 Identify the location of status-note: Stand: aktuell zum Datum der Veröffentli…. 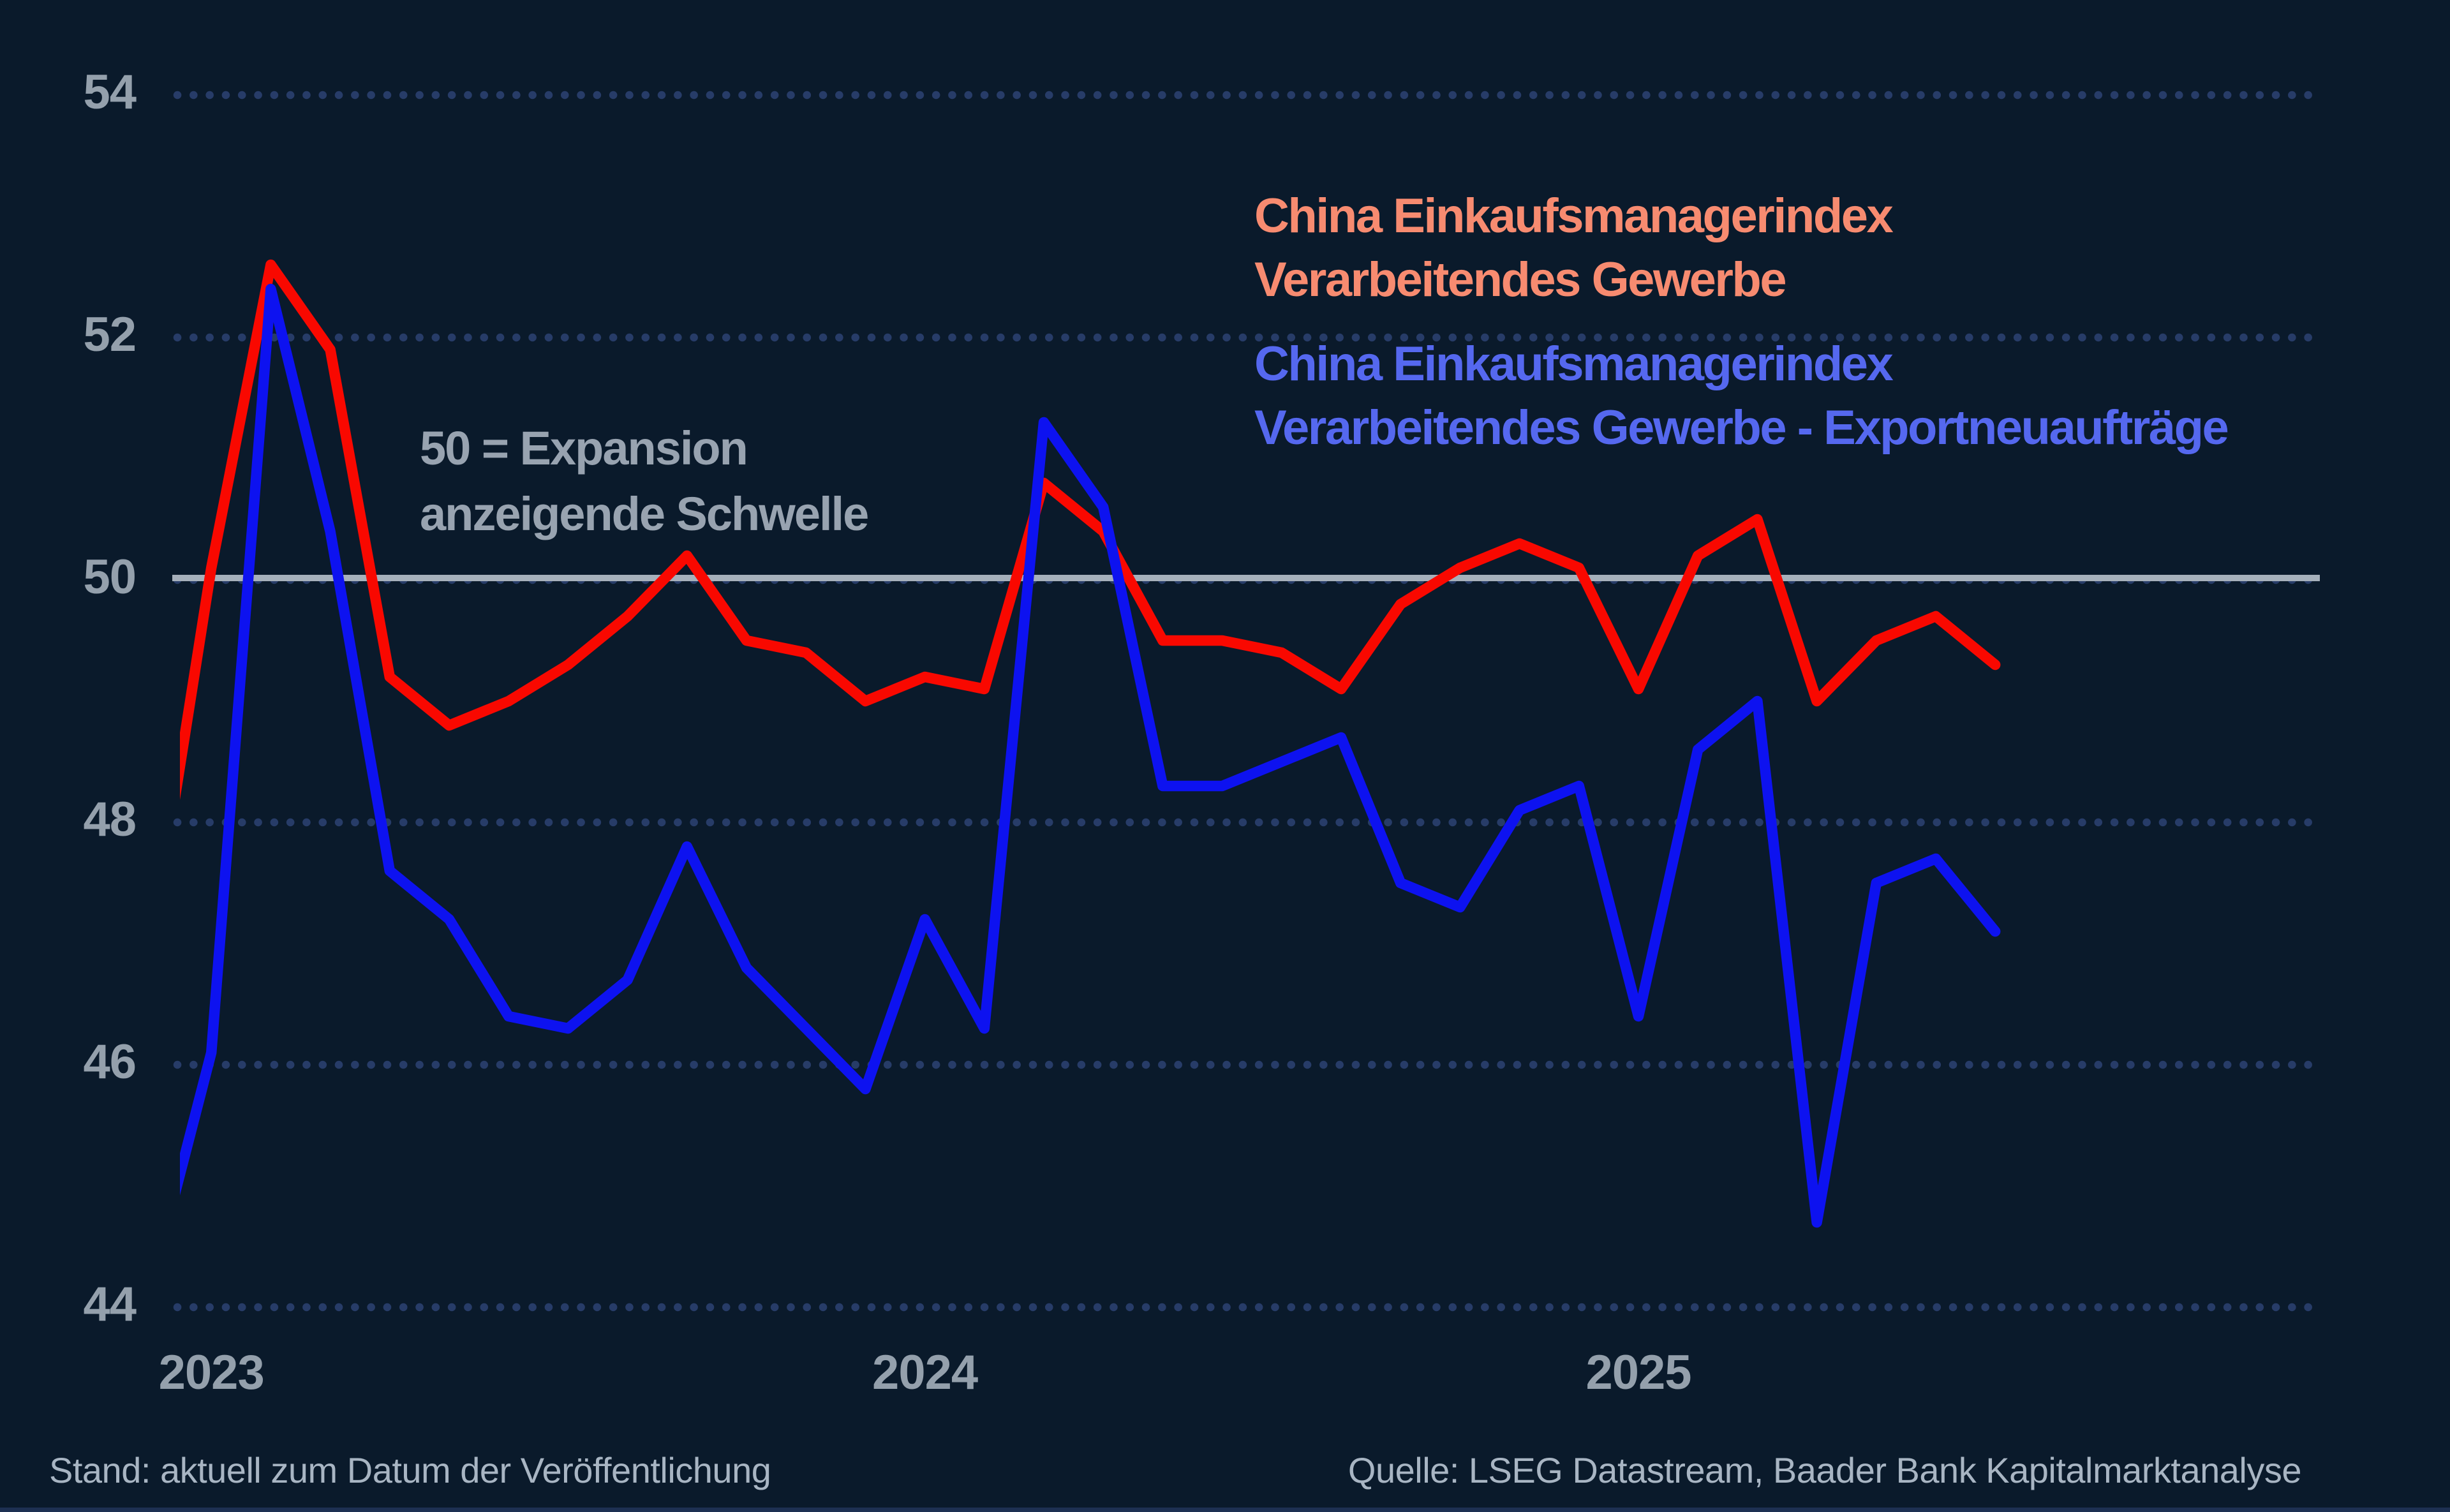
(410, 1470).